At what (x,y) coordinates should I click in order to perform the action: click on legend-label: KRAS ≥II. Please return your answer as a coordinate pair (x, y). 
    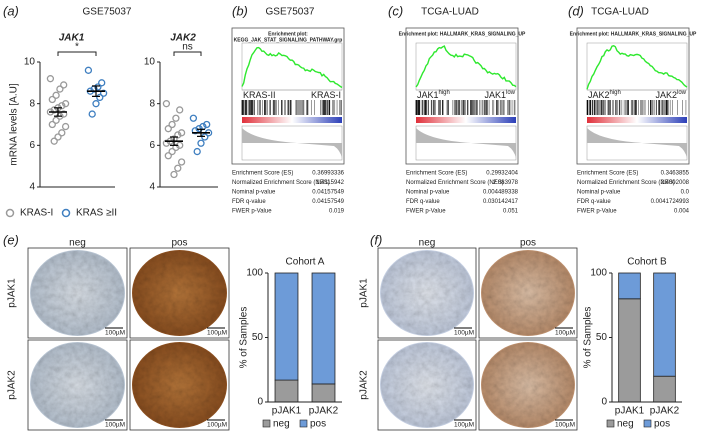
    Looking at the image, I should click on (96, 213).